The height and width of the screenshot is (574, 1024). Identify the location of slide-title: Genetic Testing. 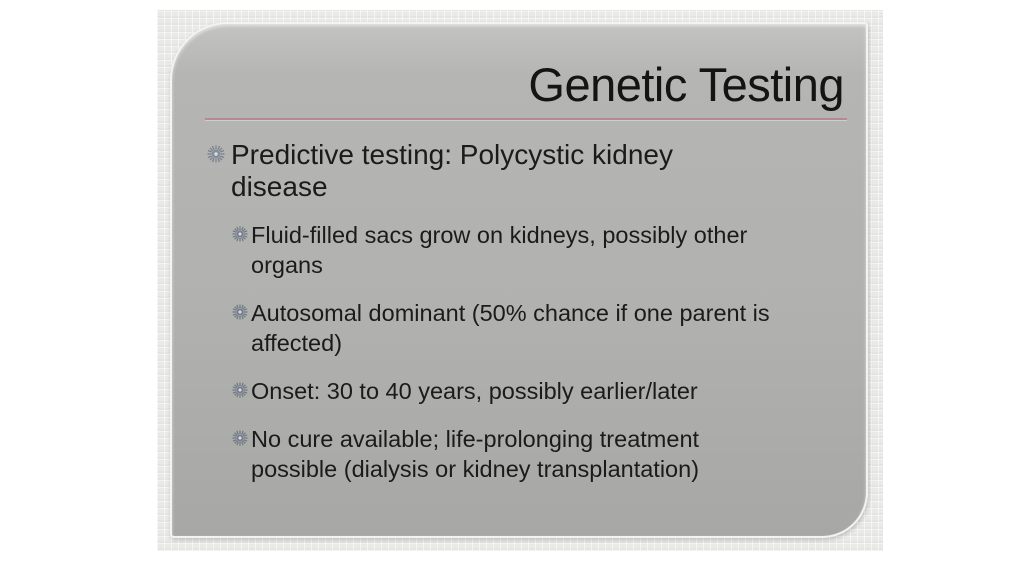
(686, 84).